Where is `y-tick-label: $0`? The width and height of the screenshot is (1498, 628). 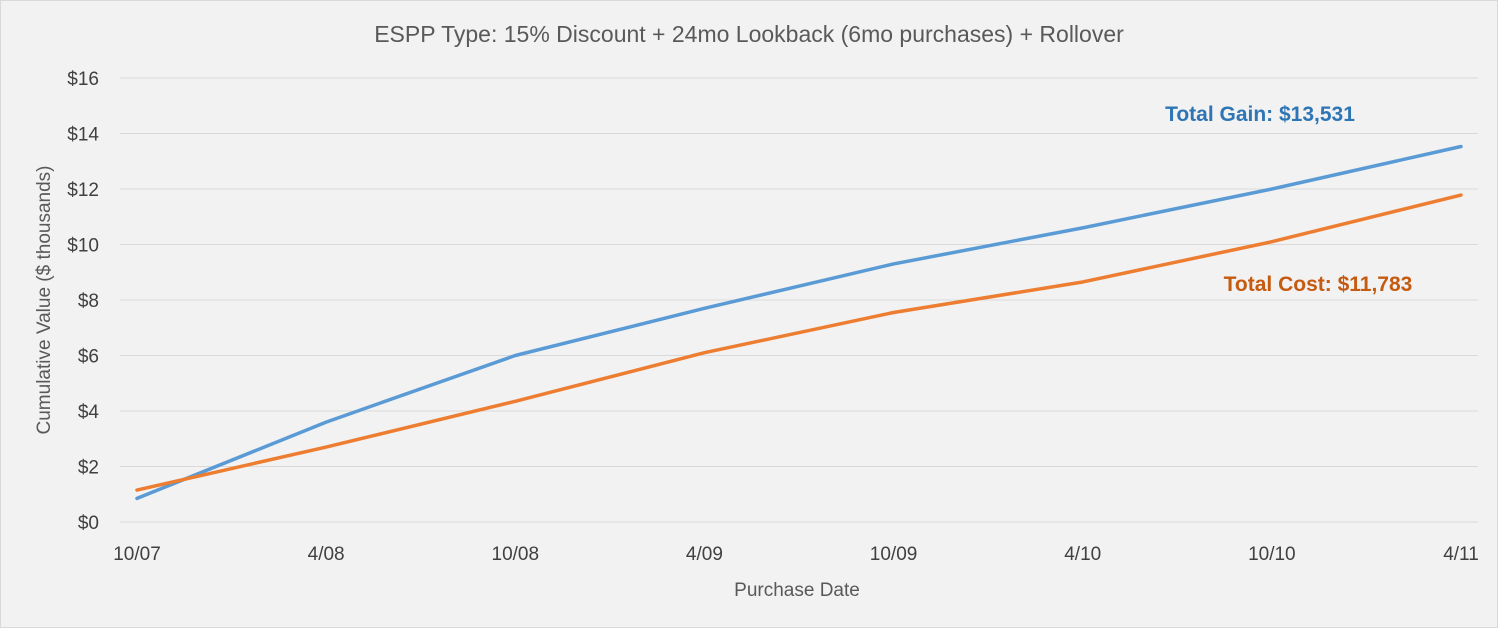 y-tick-label: $0 is located at coordinates (88, 523).